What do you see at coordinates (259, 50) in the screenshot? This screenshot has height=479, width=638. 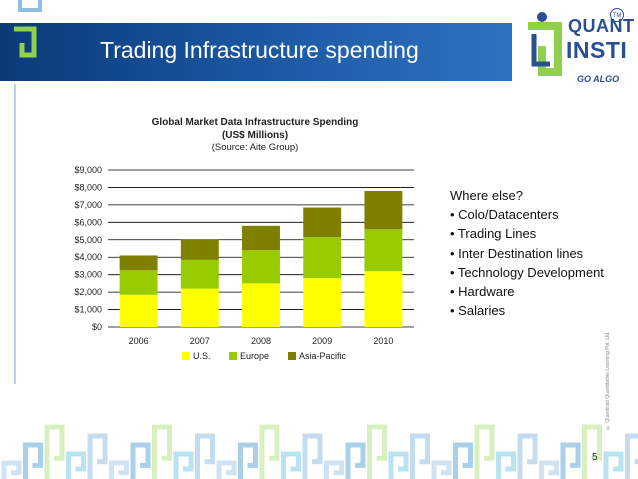 I see `slide-title: Trading Infrastructure spending` at bounding box center [259, 50].